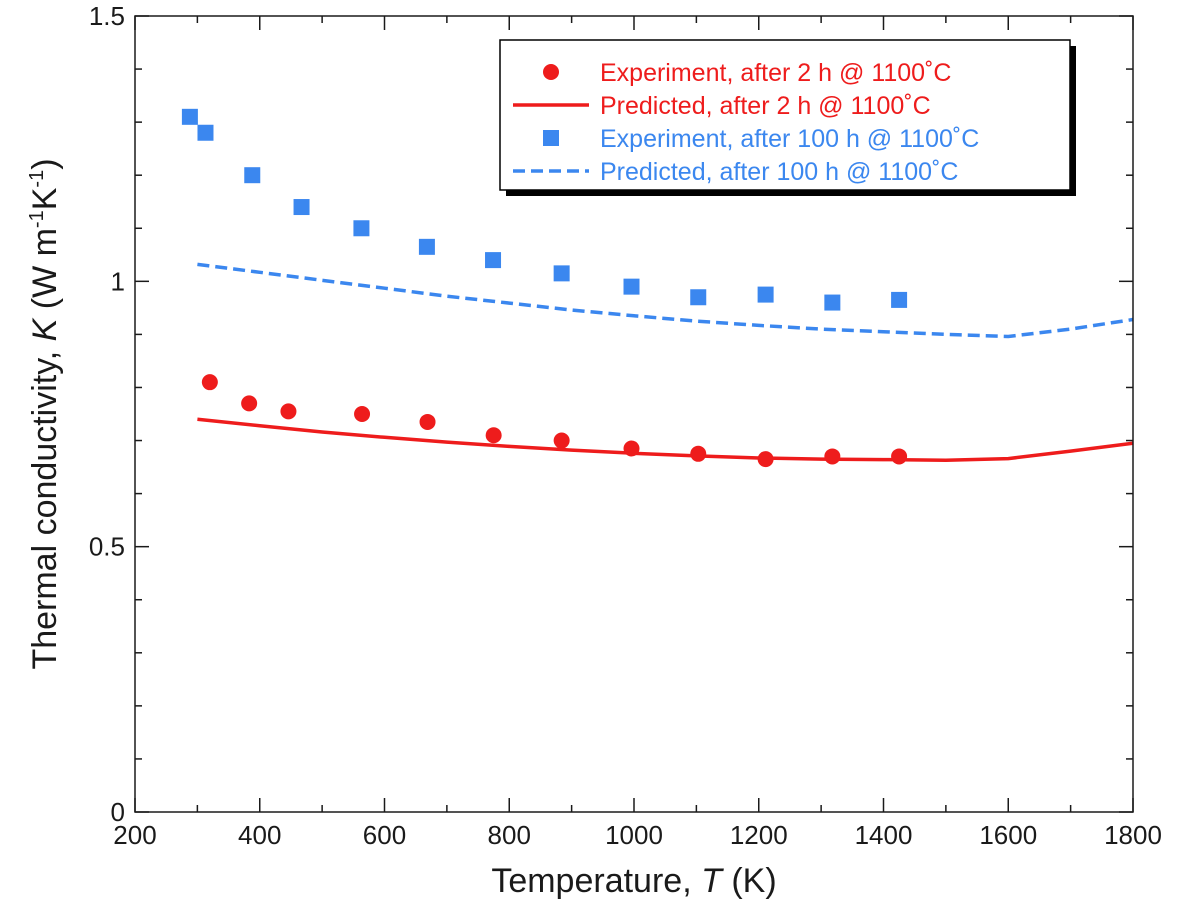  I want to click on x-tick-label: 400, so click(259, 835).